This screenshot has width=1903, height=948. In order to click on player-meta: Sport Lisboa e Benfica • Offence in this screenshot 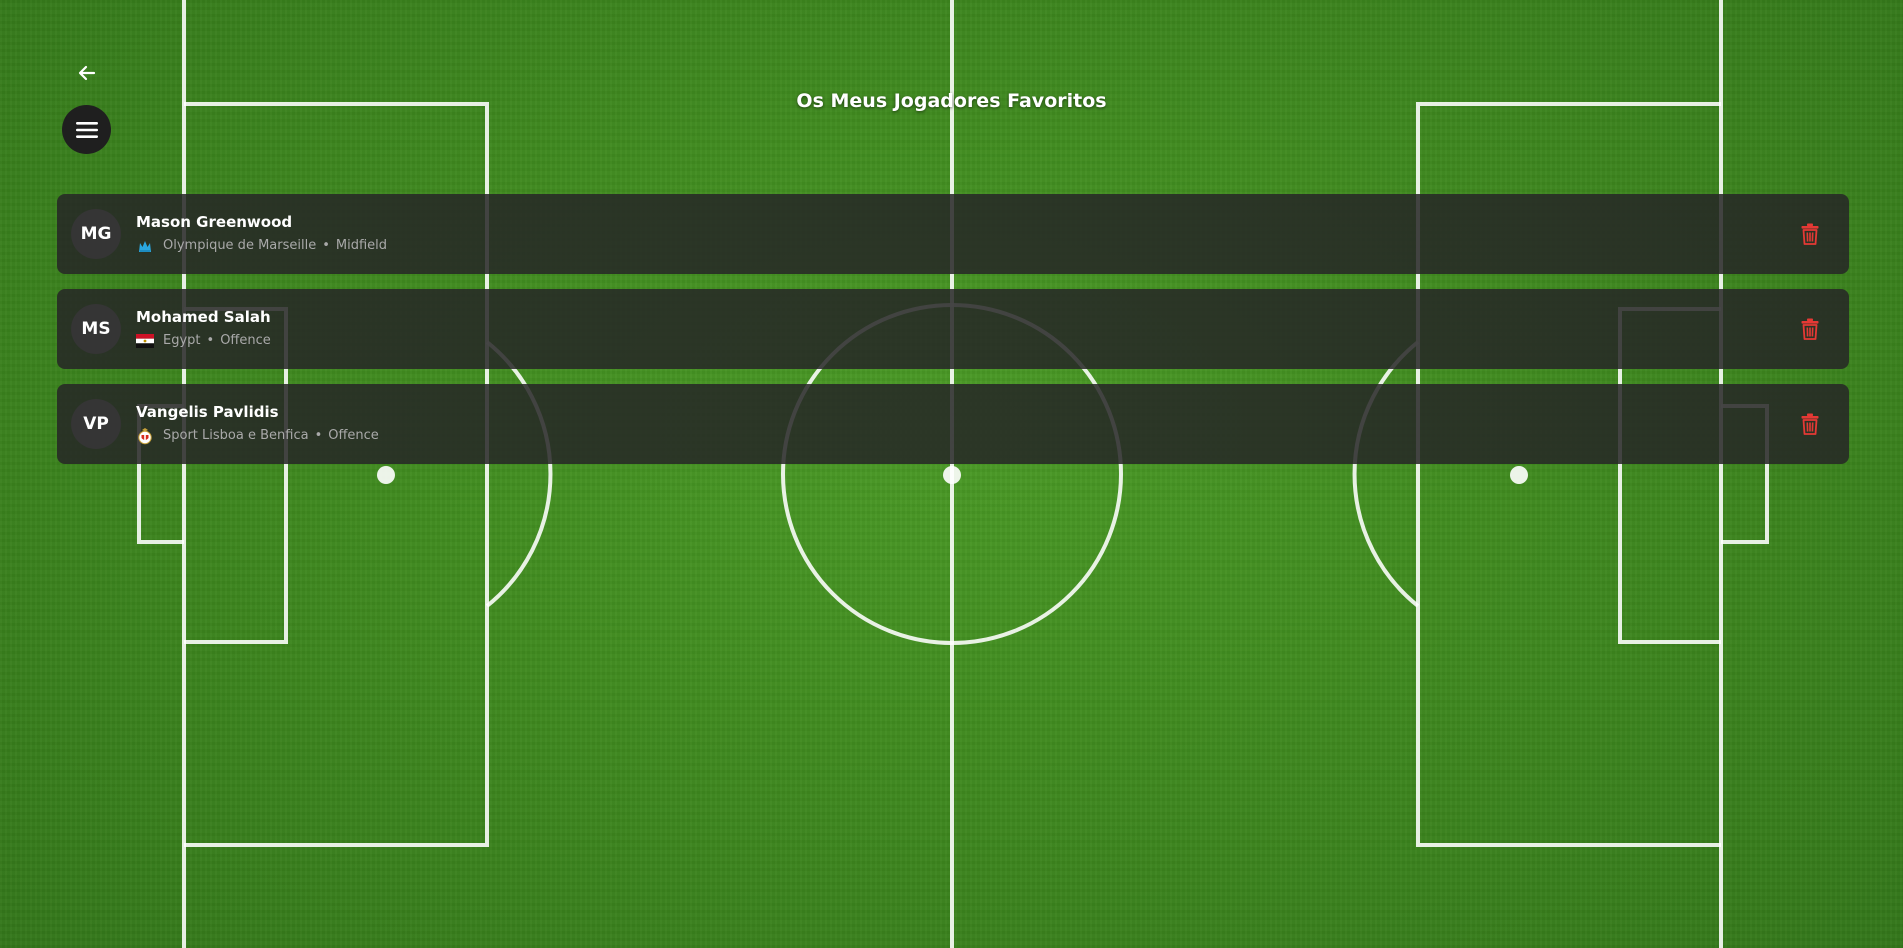, I will do `click(257, 436)`.